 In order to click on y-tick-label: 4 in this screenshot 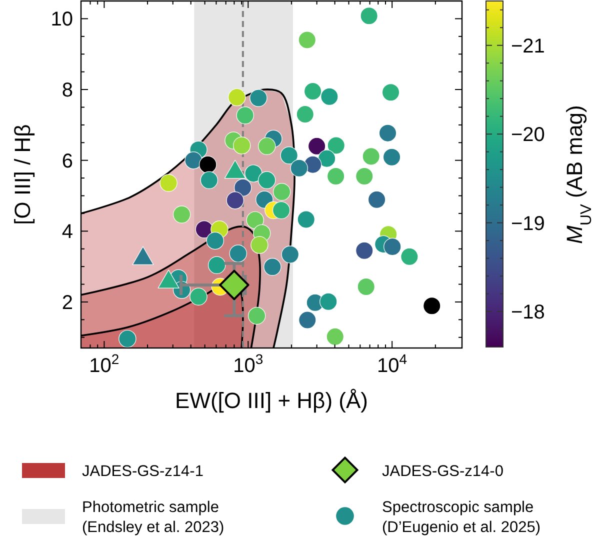, I will do `click(67, 232)`.